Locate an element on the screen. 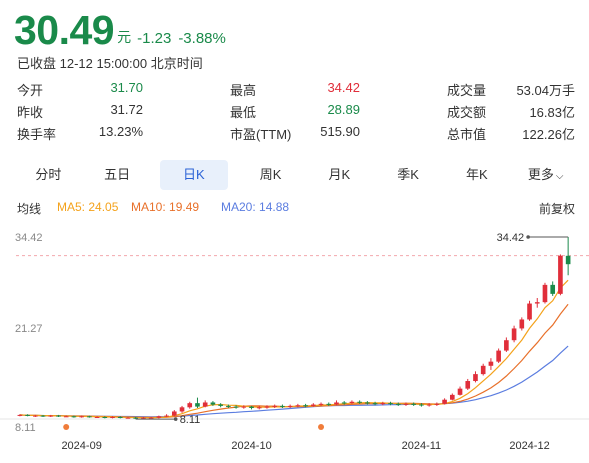 The image size is (589, 463). tab-季K: 季K is located at coordinates (408, 175).